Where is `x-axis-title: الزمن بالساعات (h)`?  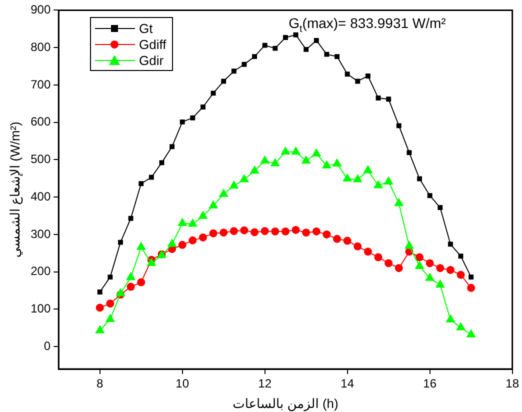
x-axis-title: الزمن بالساعات (h) is located at coordinates (285, 404).